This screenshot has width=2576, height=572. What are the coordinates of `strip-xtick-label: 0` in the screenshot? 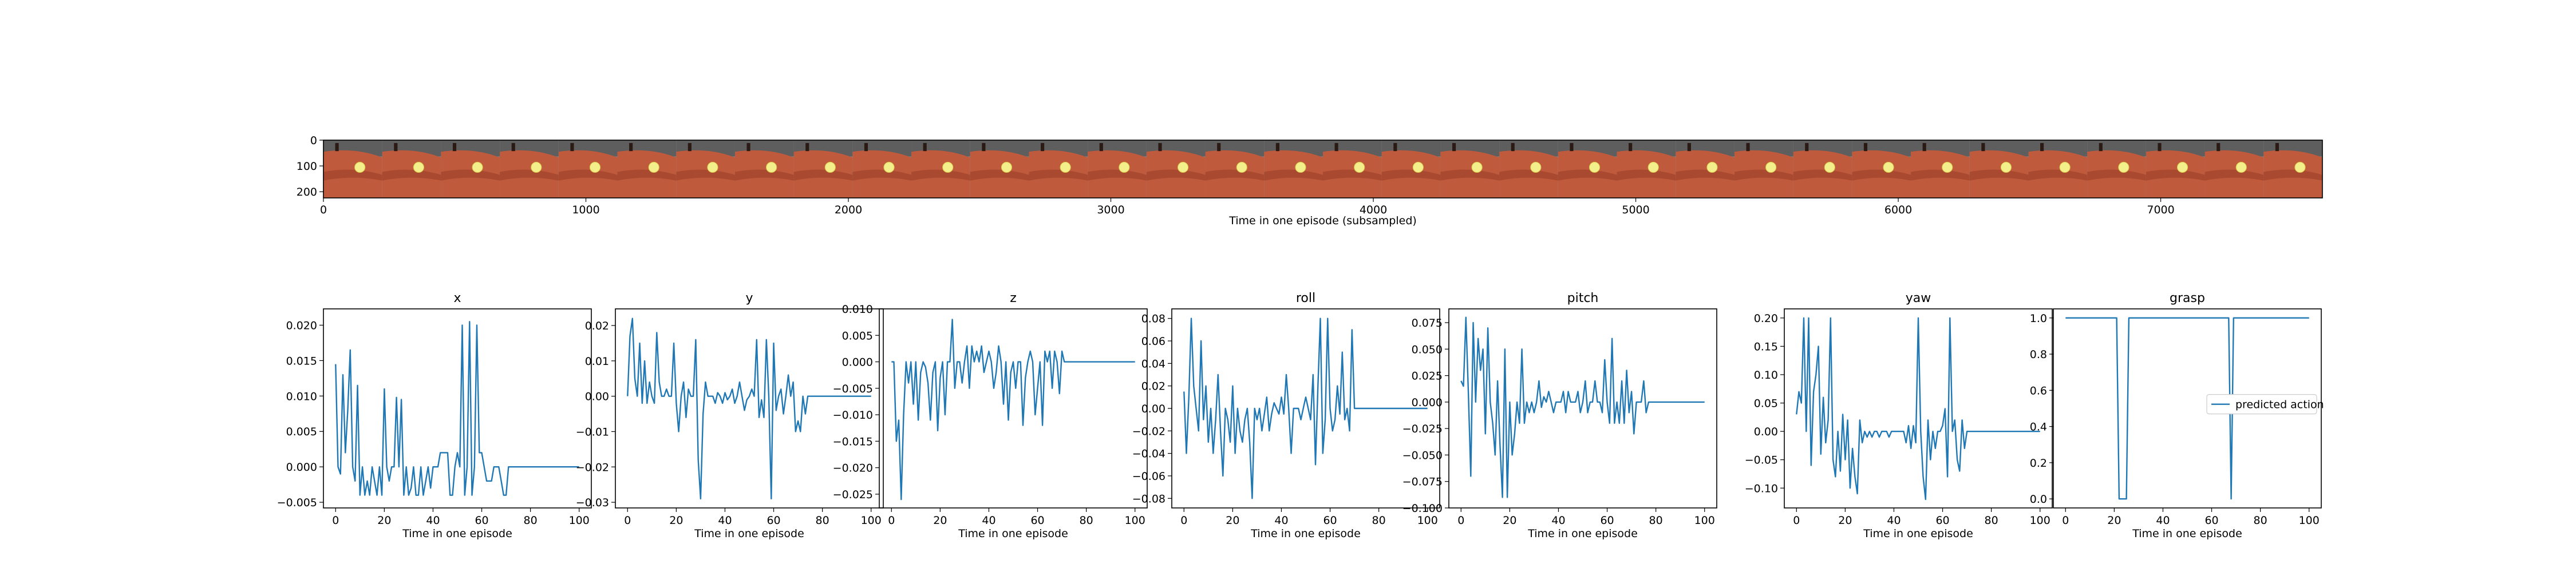 It's located at (323, 210).